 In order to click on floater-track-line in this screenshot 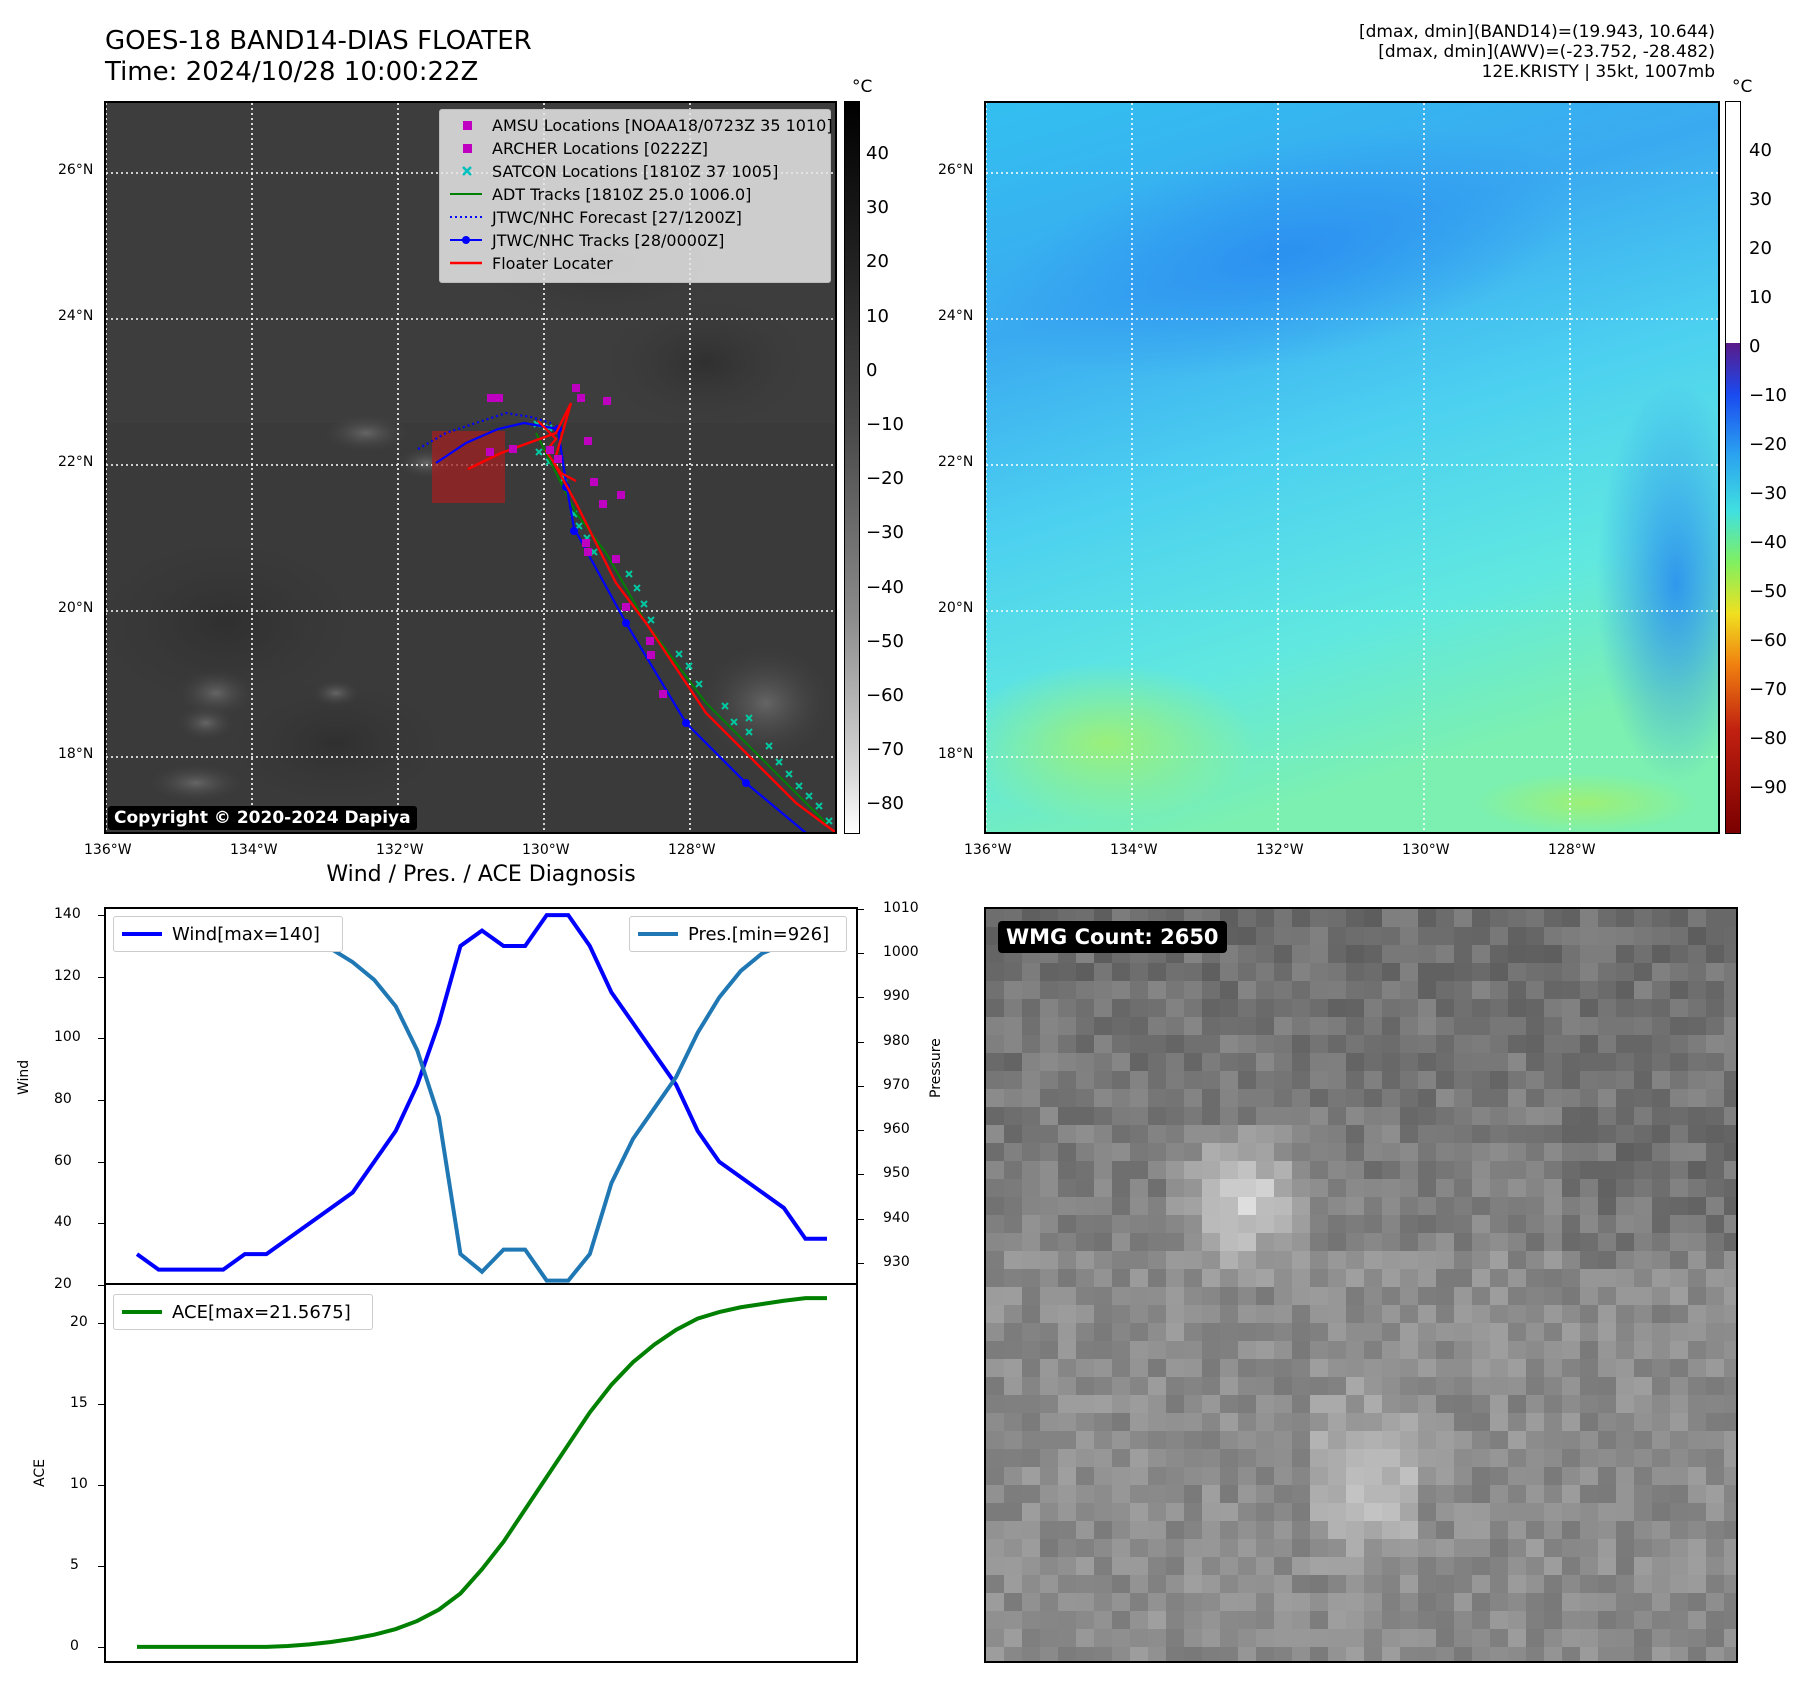, I will do `click(651, 617)`.